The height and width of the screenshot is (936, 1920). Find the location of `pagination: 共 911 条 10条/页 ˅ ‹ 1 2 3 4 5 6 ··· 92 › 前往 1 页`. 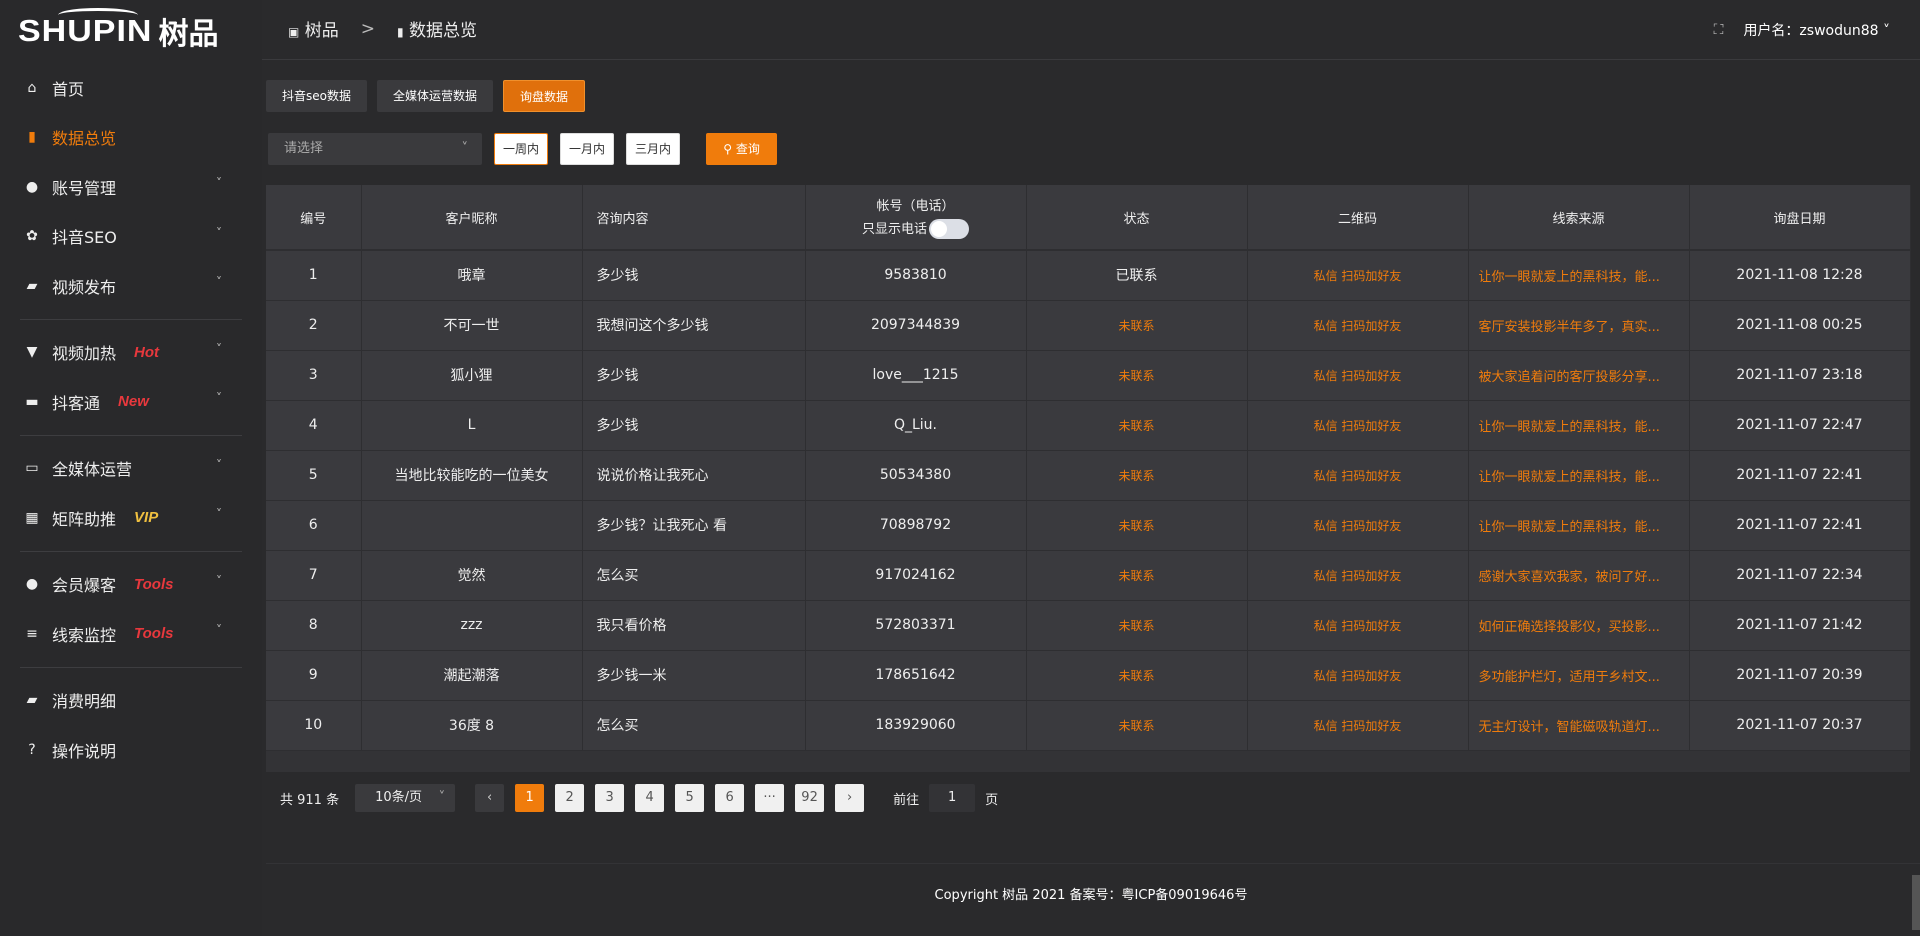

pagination: 共 911 条 10条/页 ˅ ‹ 1 2 3 4 5 6 ··· 92 › 前往 1 页 is located at coordinates (639, 798).